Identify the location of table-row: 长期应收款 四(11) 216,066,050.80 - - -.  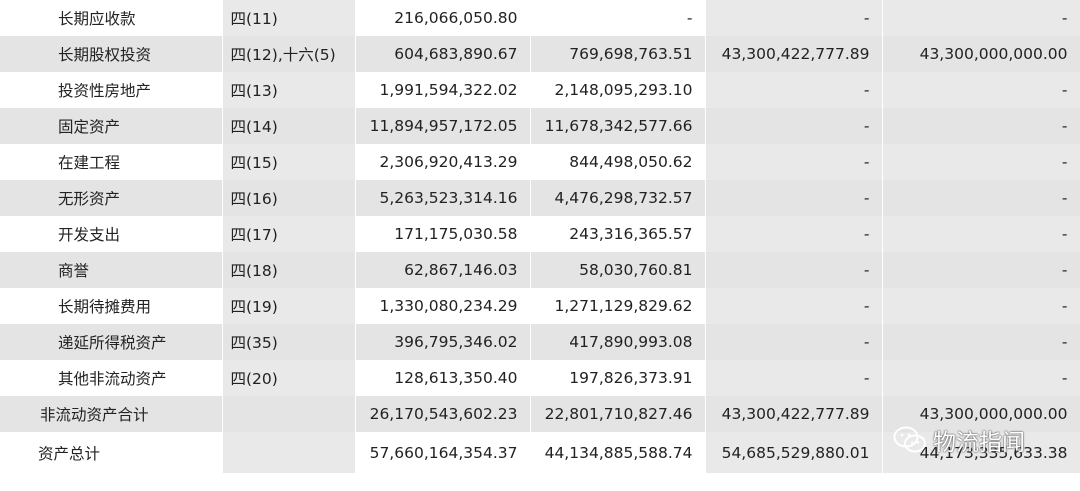
(540, 18).